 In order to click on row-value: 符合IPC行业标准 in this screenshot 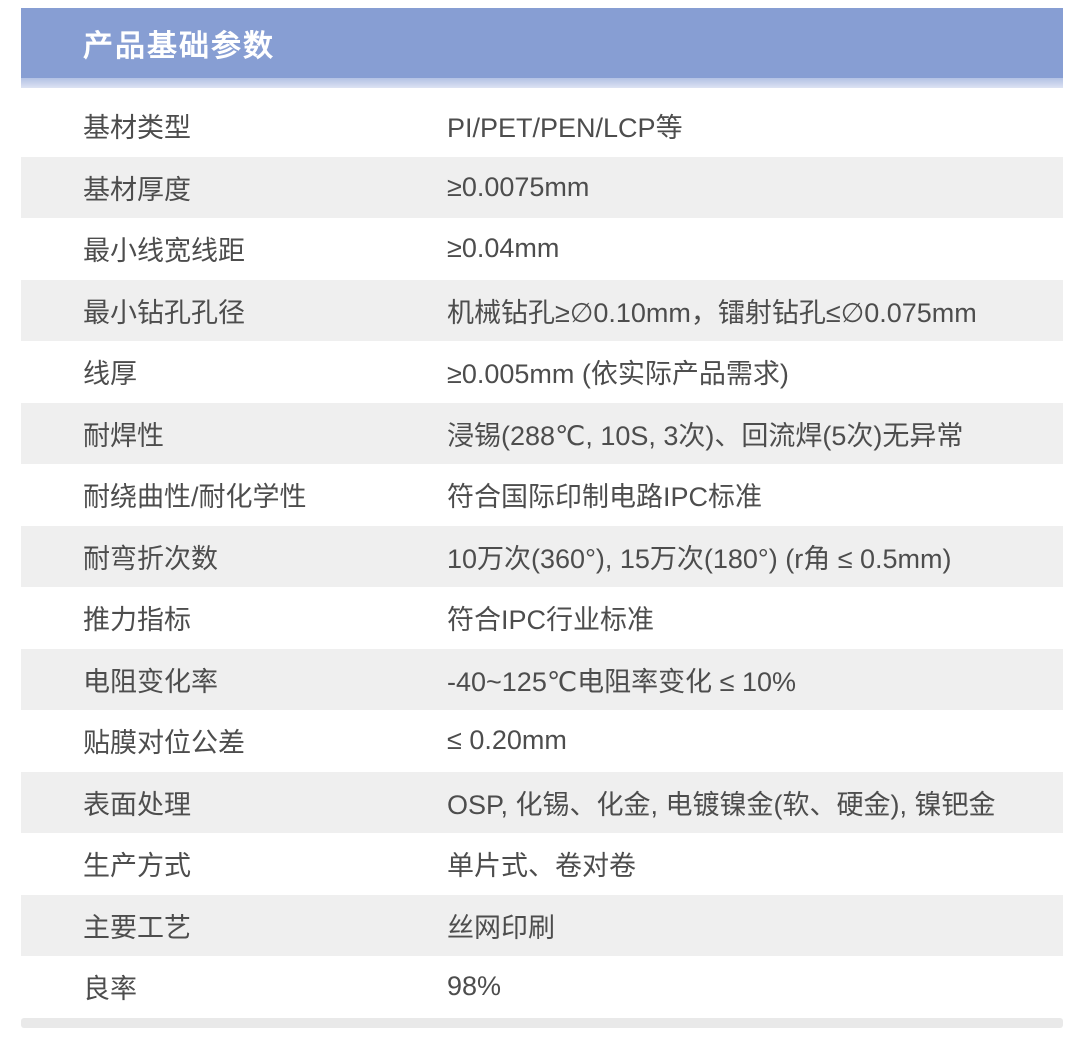, I will do `click(551, 620)`.